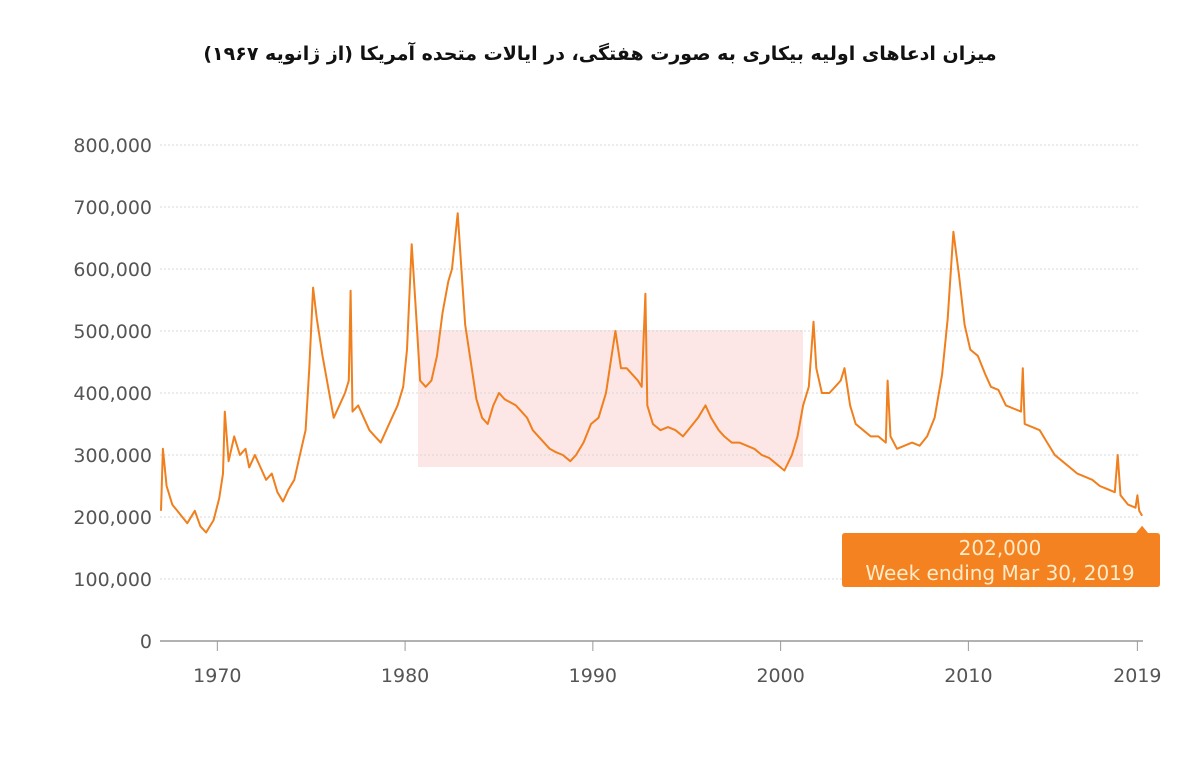  I want to click on y-tick-label: 700,000, so click(112, 208).